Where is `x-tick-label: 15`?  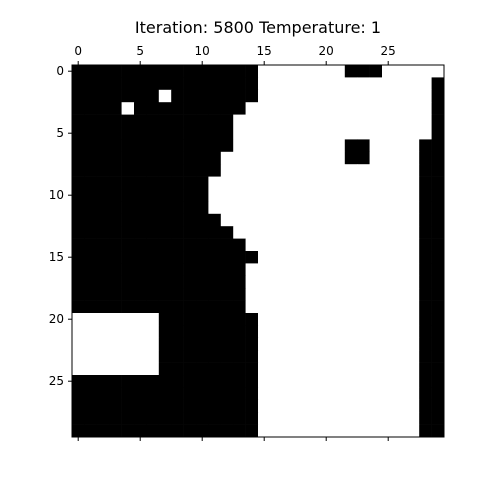
x-tick-label: 15 is located at coordinates (264, 51).